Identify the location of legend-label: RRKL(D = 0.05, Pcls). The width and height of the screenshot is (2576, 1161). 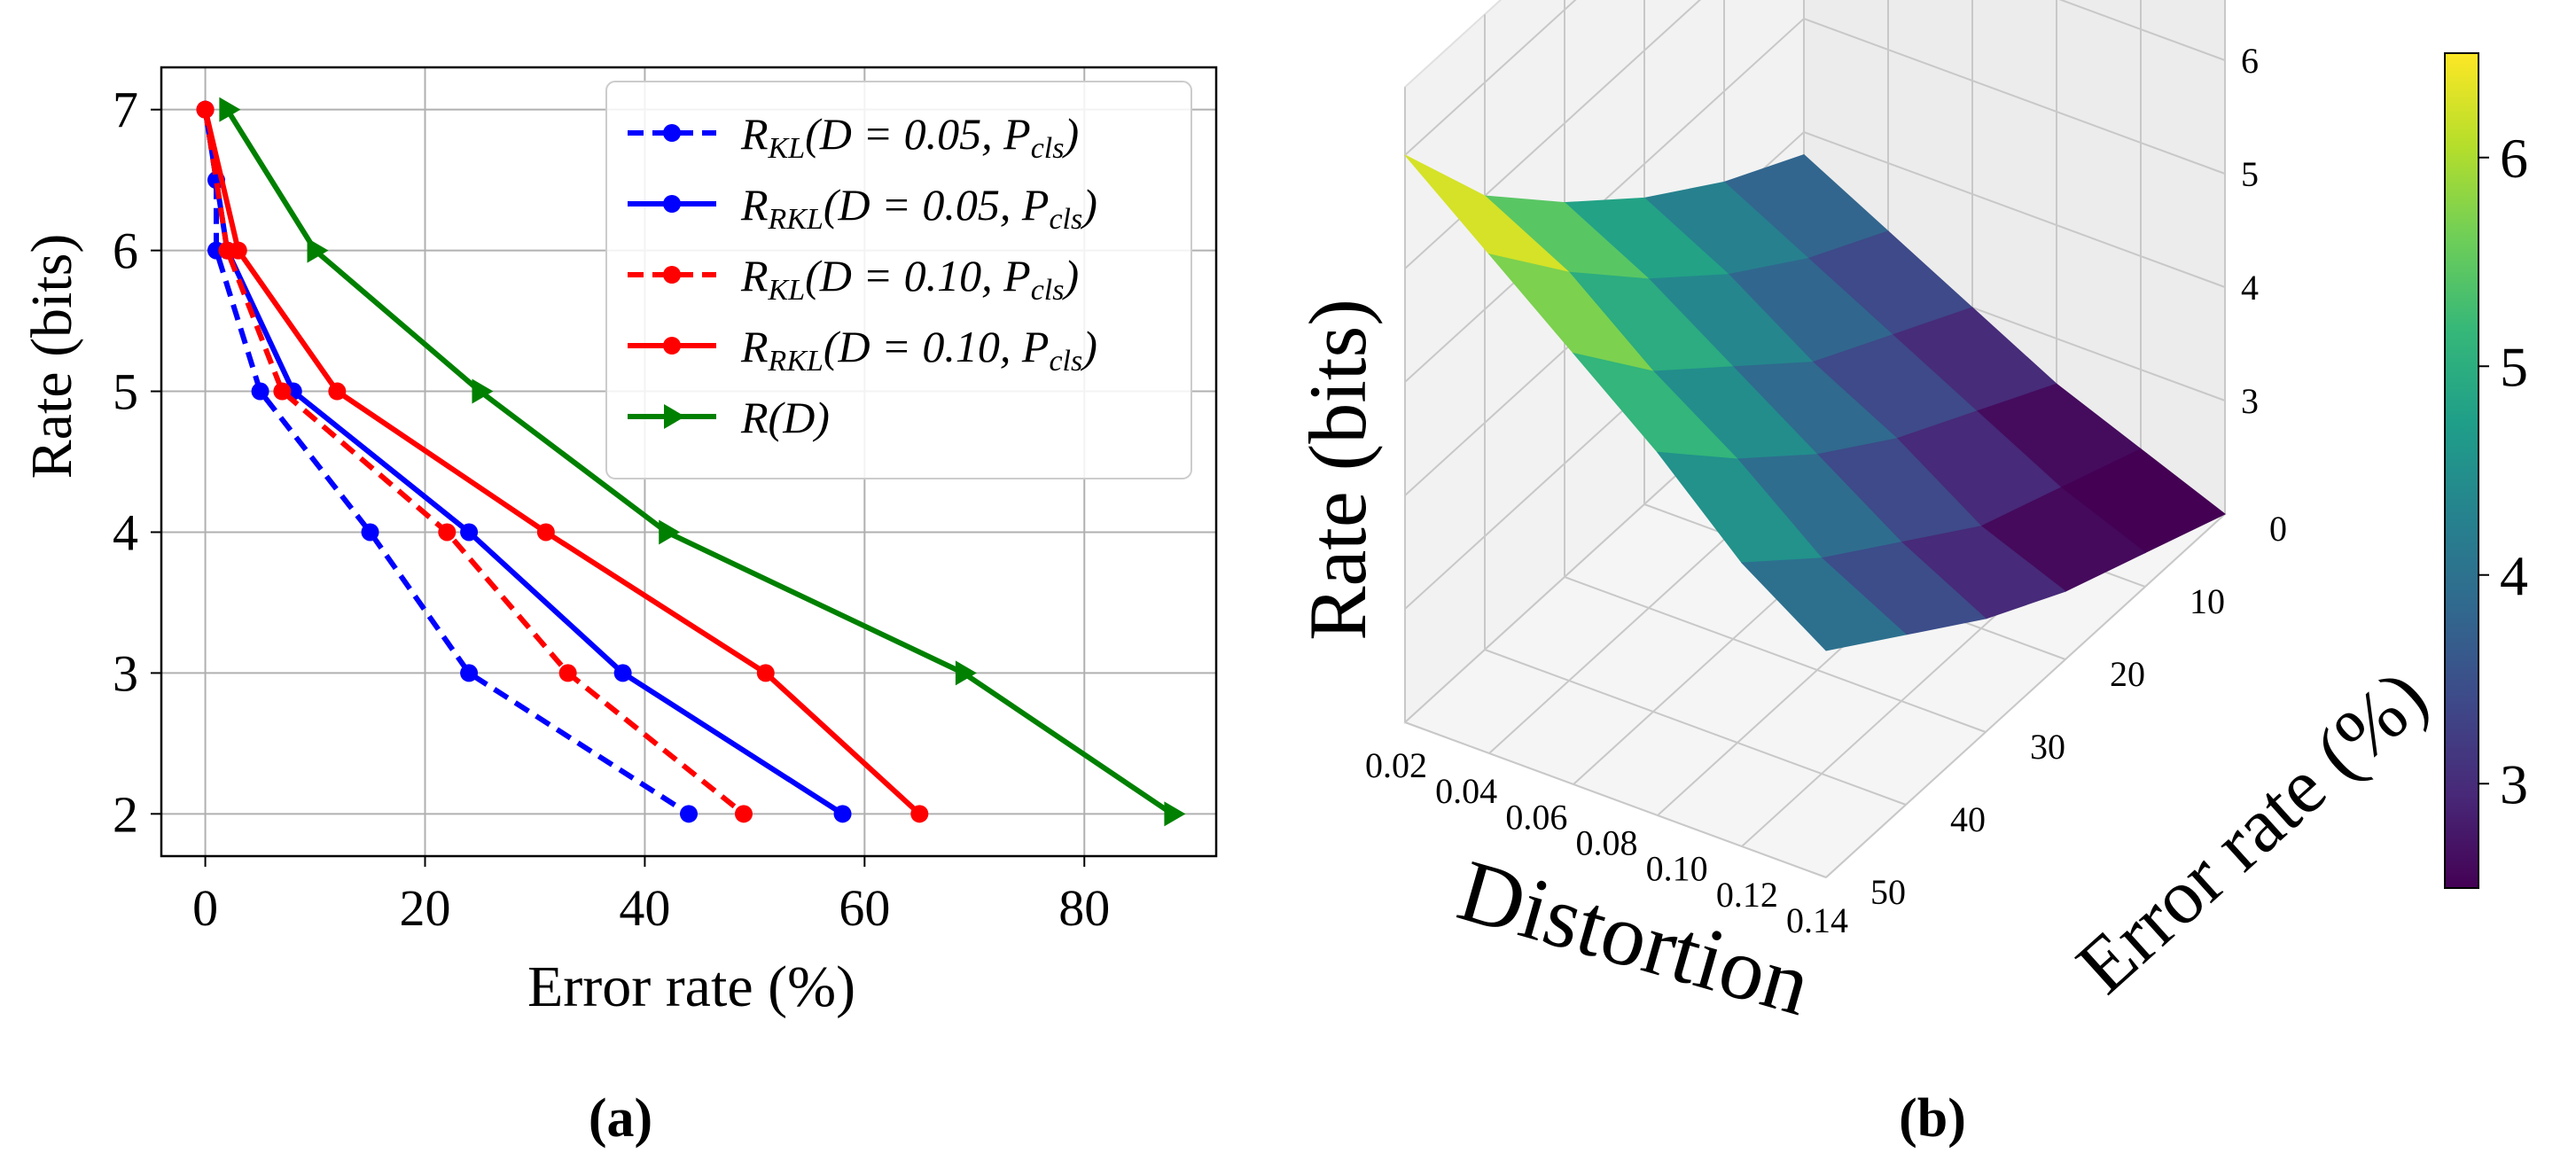
(918, 208).